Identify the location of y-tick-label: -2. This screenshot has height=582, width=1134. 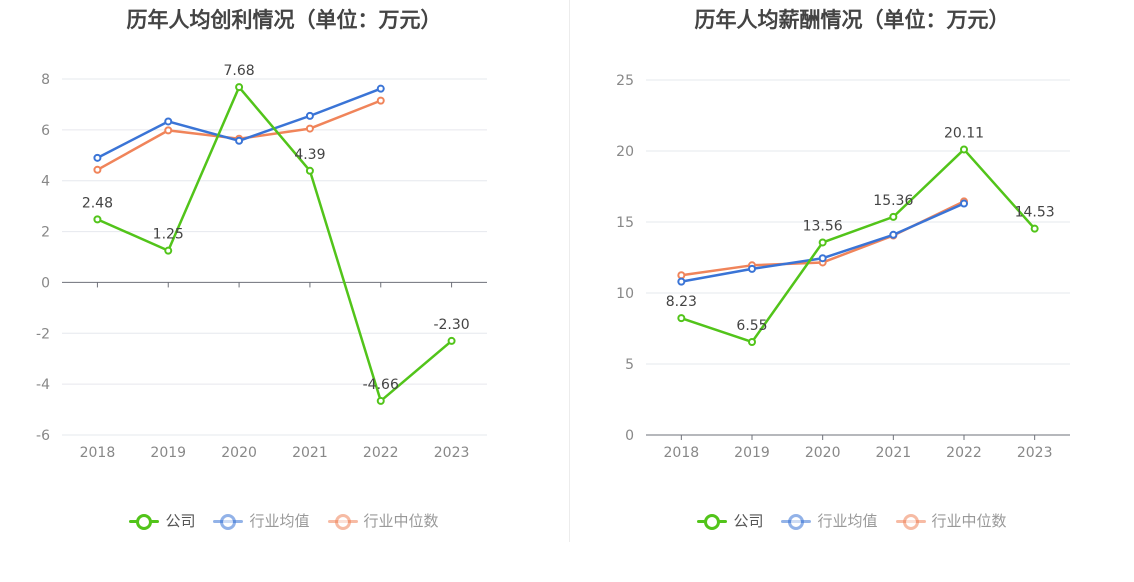
(43, 334).